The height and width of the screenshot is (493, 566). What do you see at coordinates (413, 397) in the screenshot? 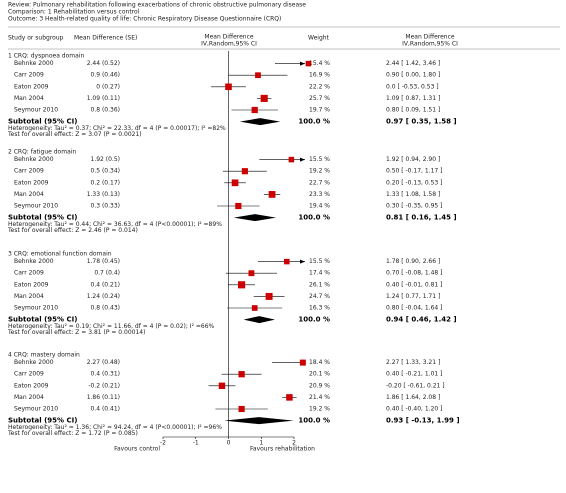
I see `ci-text: 1.86 [ 1.64, 2.08 ]` at bounding box center [413, 397].